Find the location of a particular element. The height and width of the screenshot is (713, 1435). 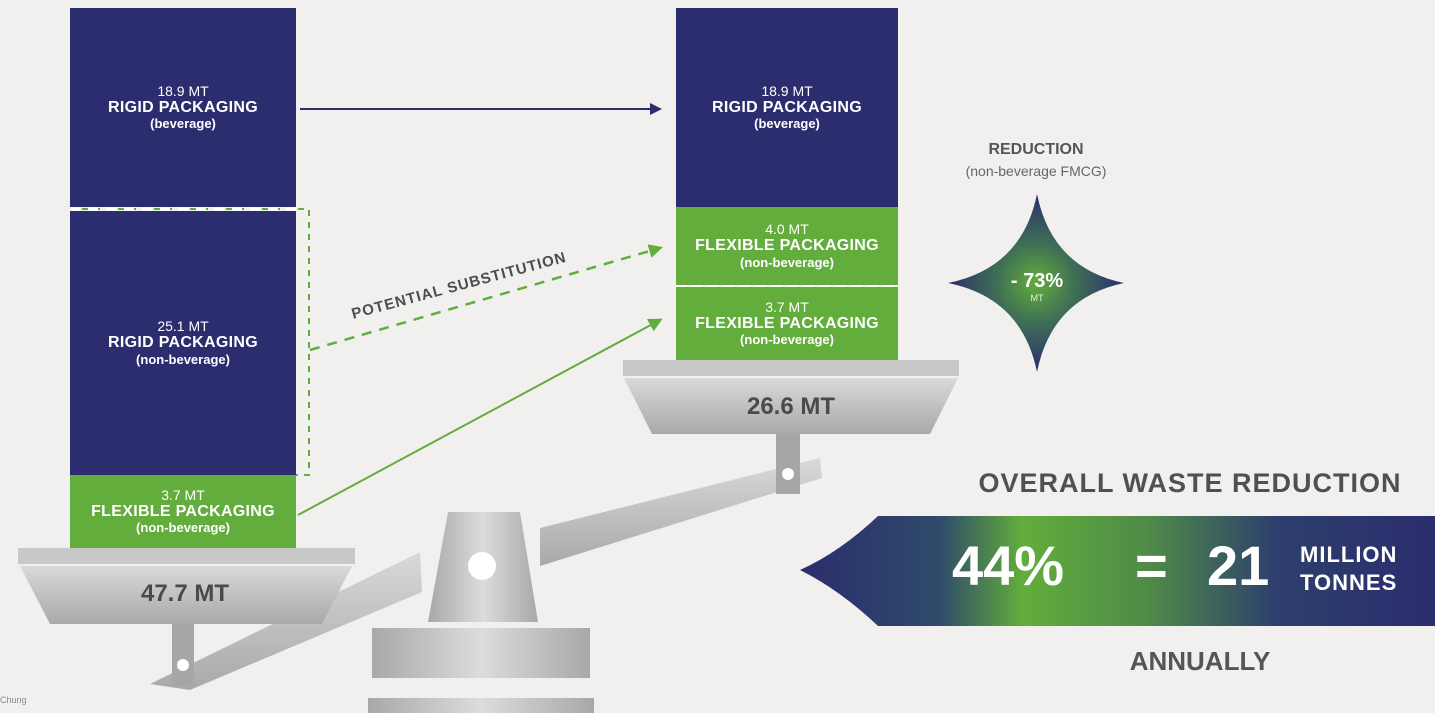

substitution-bracket is located at coordinates (190, 342).